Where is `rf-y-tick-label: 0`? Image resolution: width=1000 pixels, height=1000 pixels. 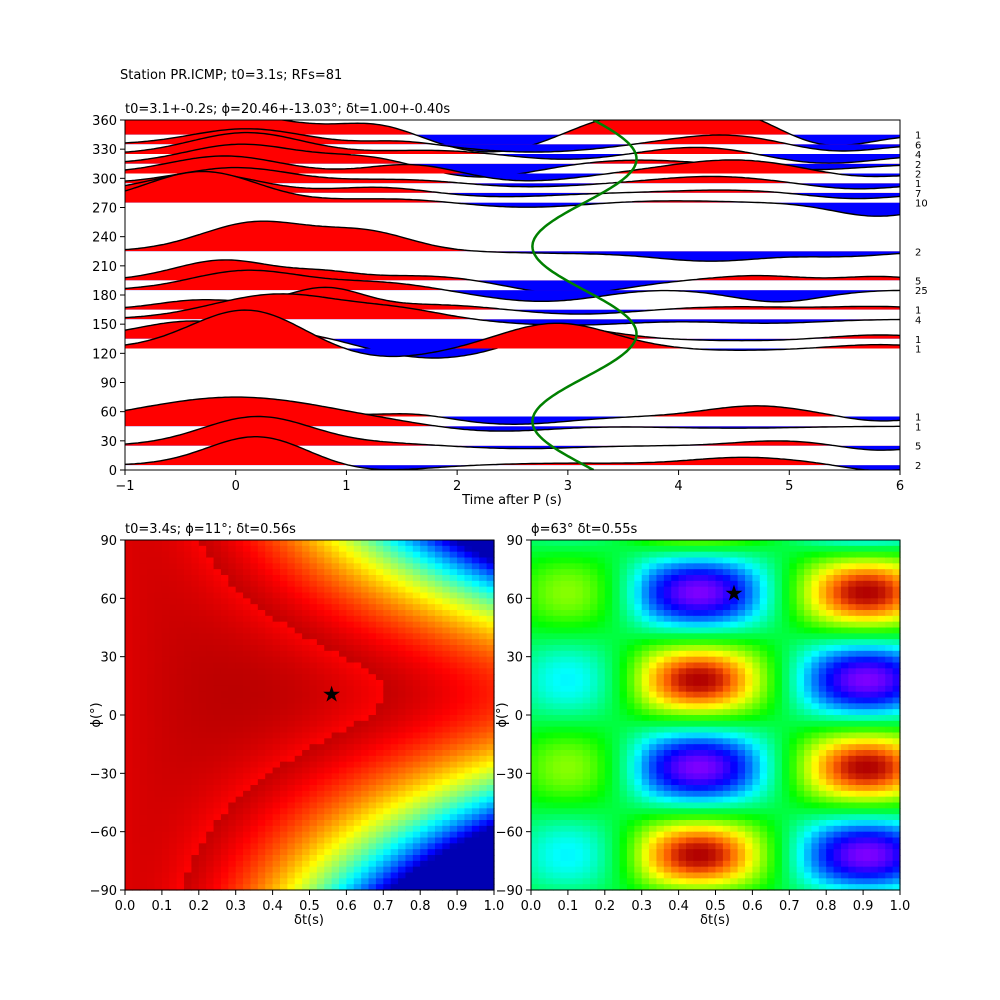
rf-y-tick-label: 0 is located at coordinates (113, 471).